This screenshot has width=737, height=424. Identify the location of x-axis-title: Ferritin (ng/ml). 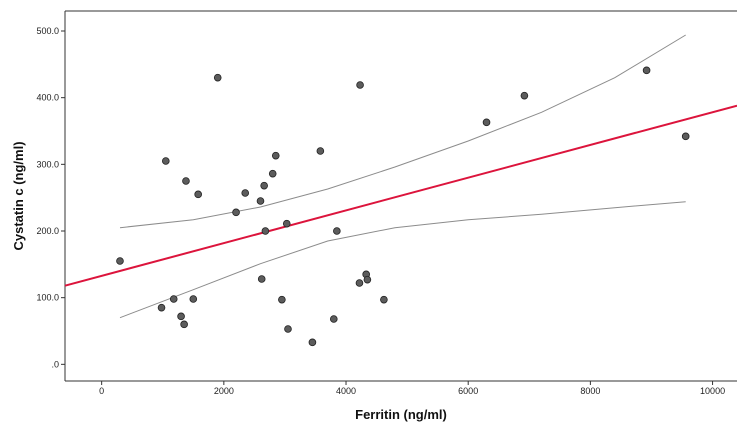
(401, 414).